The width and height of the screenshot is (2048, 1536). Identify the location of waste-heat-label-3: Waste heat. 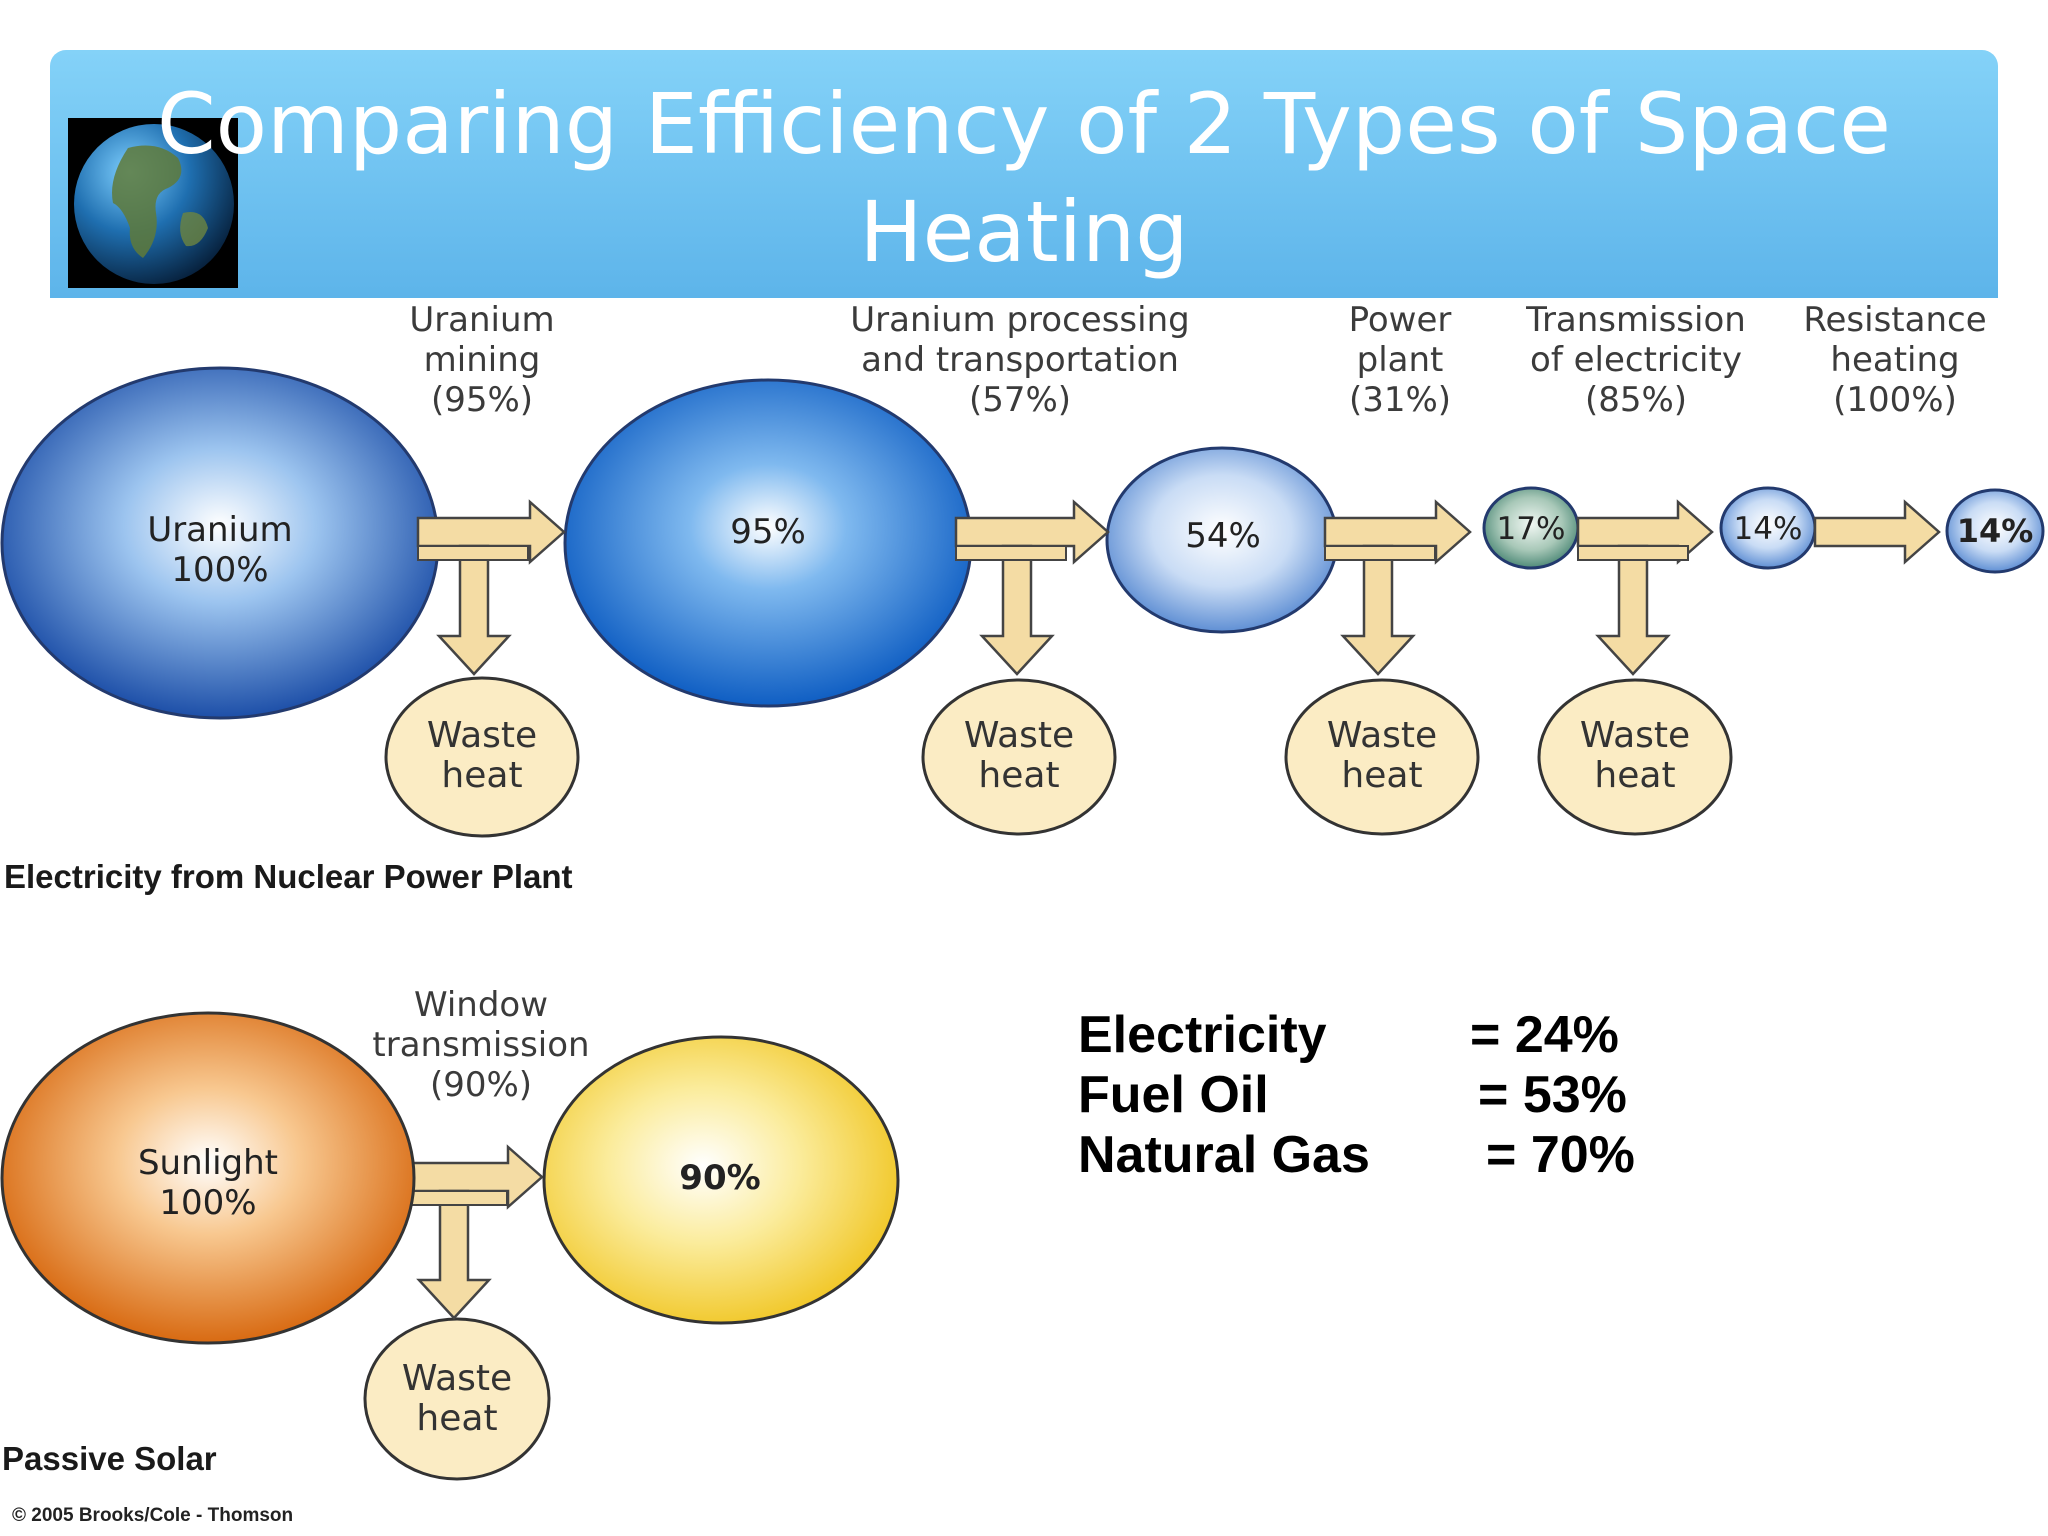
(1382, 755).